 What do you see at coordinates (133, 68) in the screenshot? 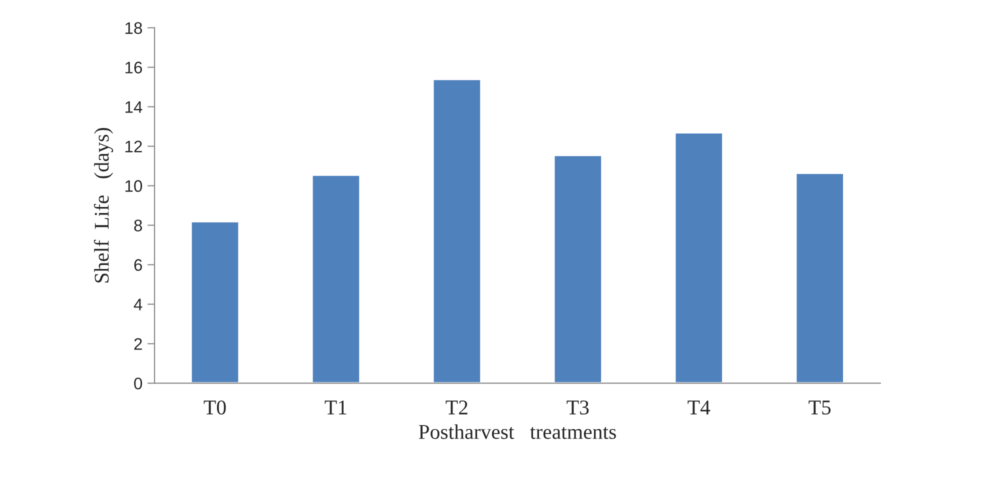
I see `y-tick-label: 16` at bounding box center [133, 68].